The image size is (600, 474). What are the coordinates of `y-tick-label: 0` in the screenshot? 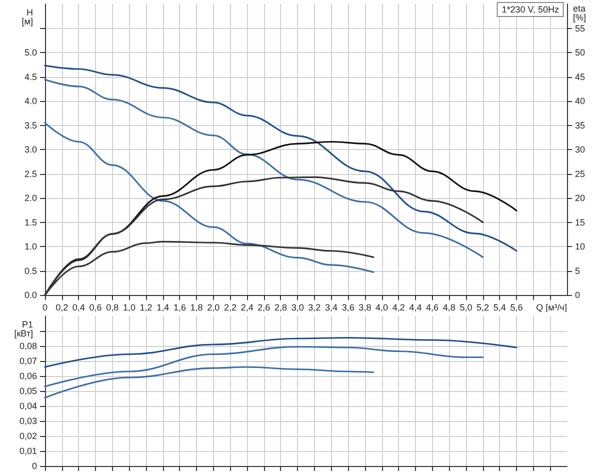 It's located at (34, 466).